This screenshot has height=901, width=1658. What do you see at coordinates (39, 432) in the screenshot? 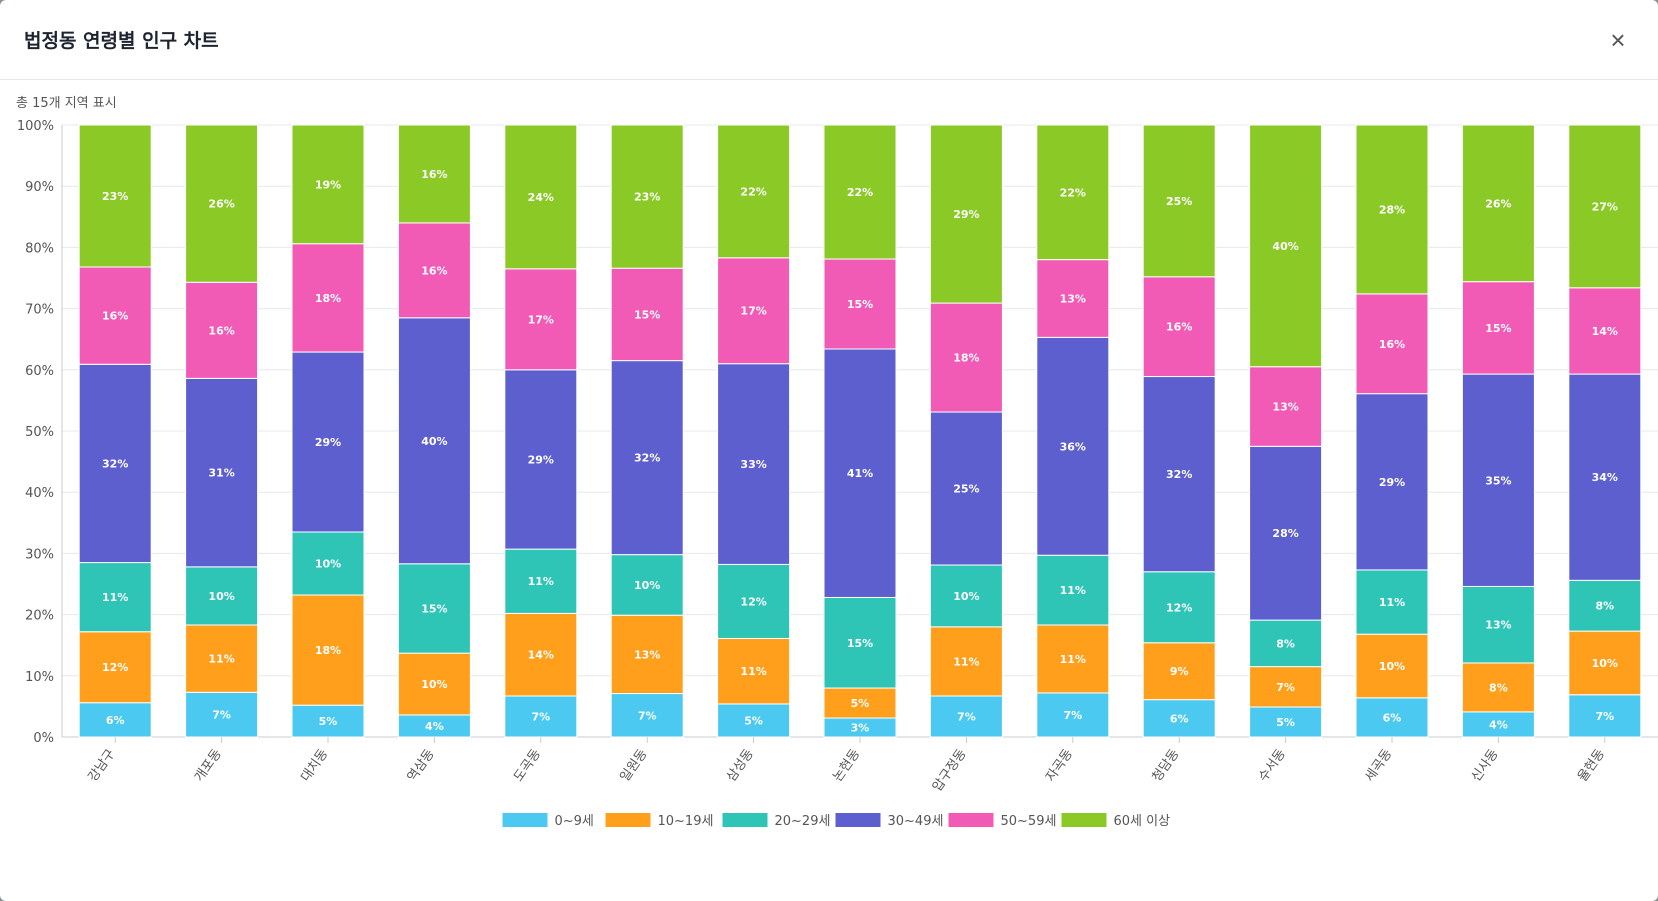
I see `y-tick-label: 50%` at bounding box center [39, 432].